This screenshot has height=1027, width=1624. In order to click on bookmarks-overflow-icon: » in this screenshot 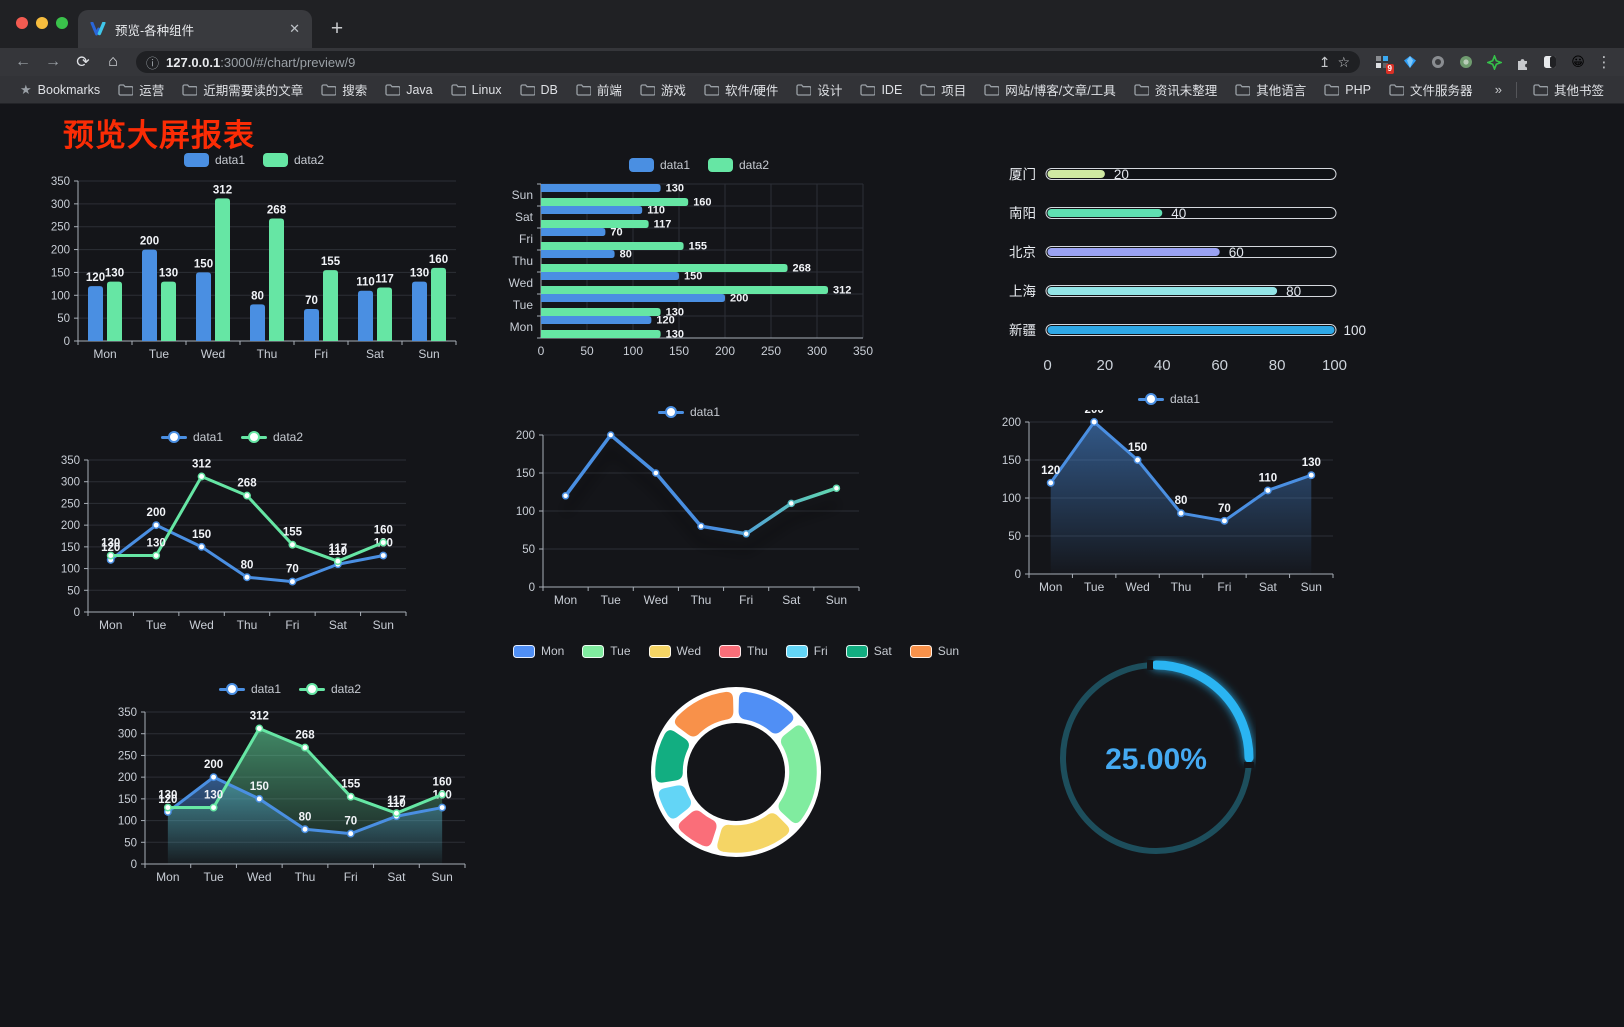, I will do `click(1498, 89)`.